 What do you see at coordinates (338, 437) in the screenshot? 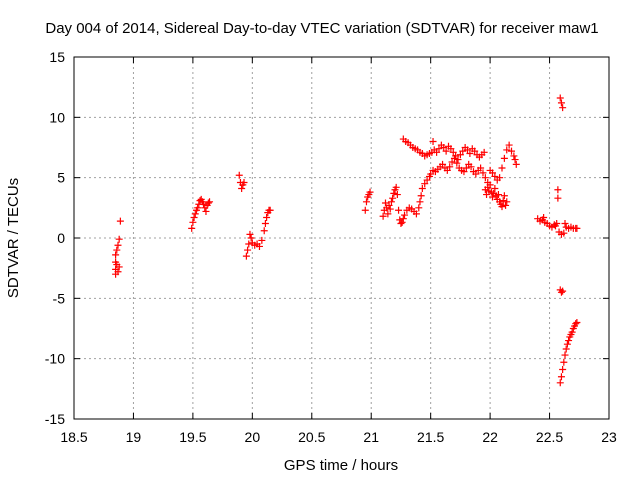
I see `x-tick-labels: 18.5 19 19.5 20 20.5 21 21.5 22 22.5 23` at bounding box center [338, 437].